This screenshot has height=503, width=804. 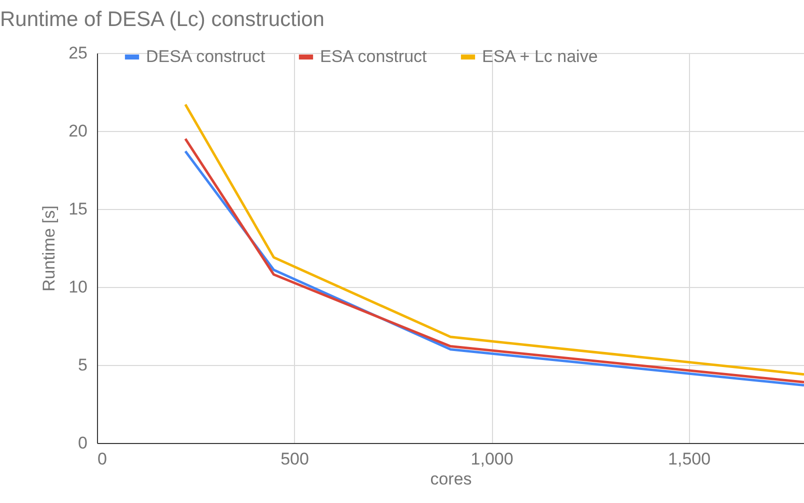 I want to click on legend-label: ESA + Lc naive, so click(x=540, y=56).